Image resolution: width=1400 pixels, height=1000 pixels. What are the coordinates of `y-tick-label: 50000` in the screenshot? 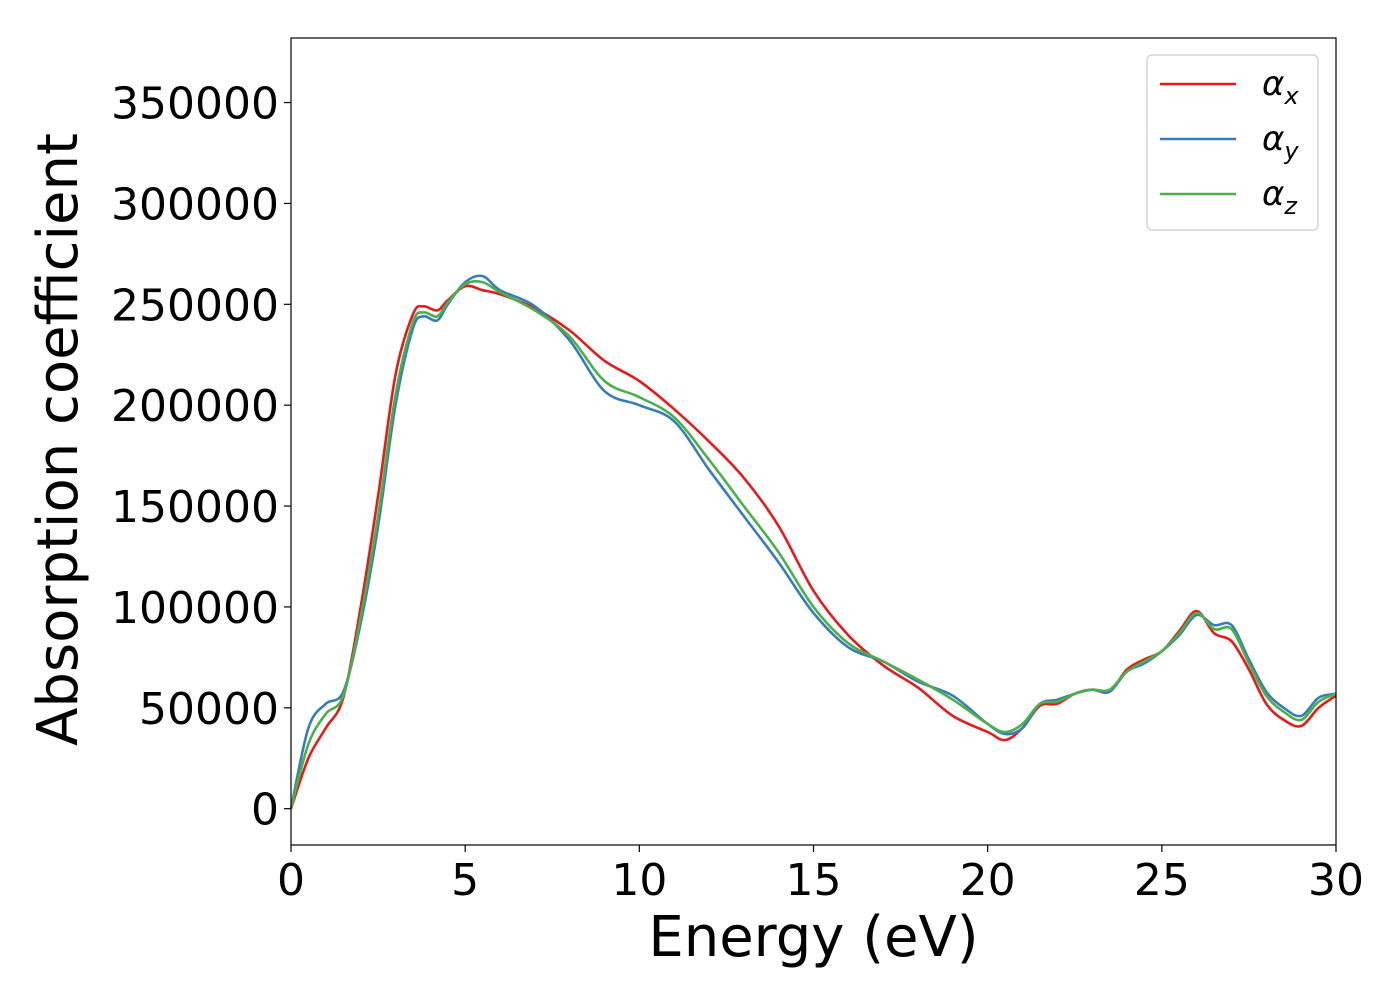 It's located at (209, 709).